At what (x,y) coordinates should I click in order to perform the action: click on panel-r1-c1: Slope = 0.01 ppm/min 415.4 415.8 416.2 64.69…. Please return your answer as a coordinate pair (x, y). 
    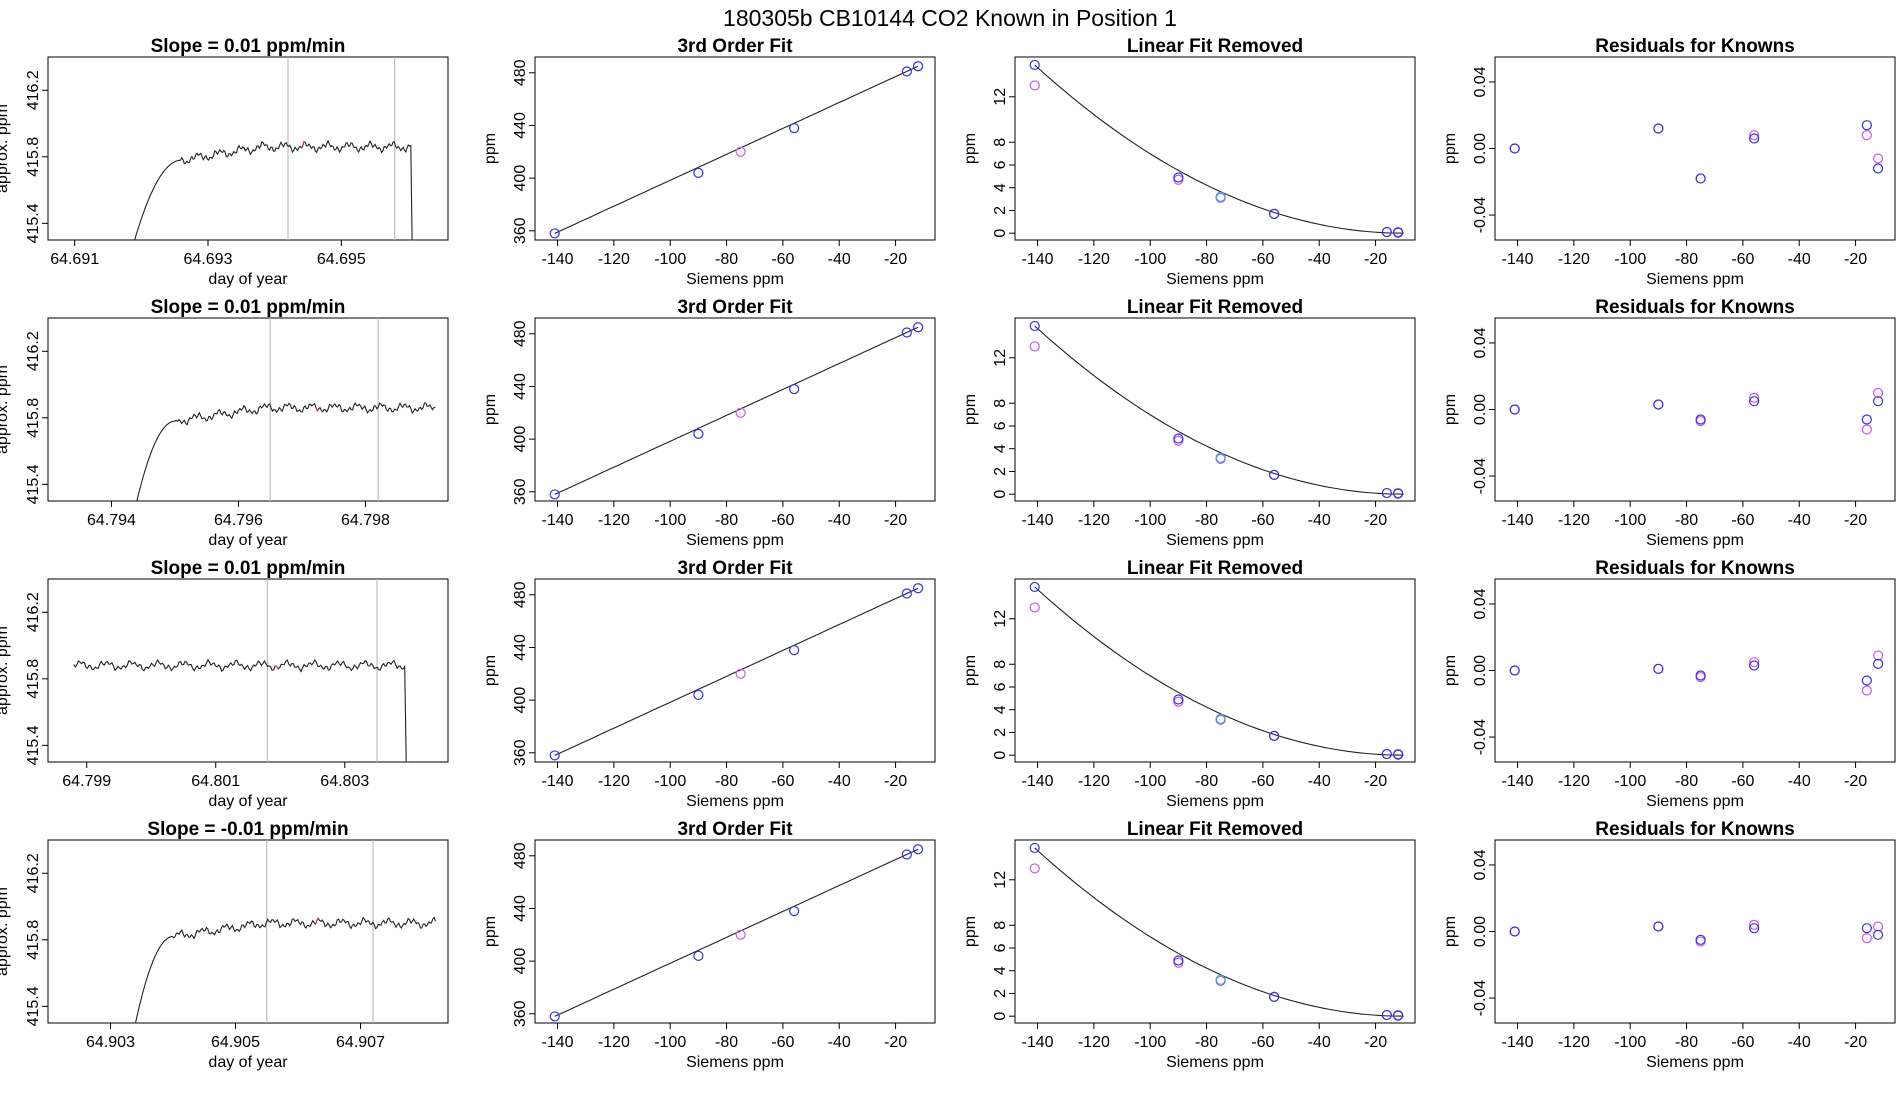
    Looking at the image, I should click on (224, 162).